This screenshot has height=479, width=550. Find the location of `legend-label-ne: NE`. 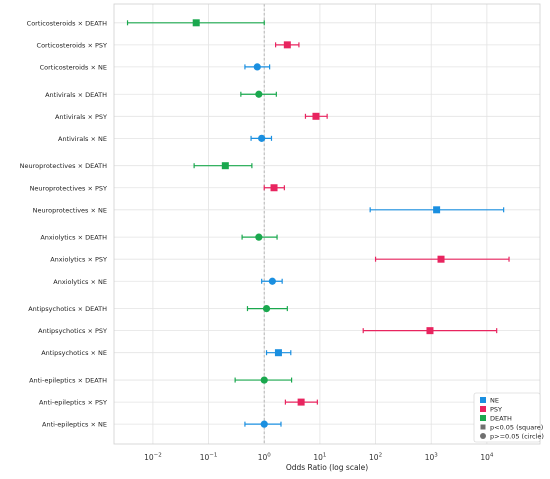

legend-label-ne: NE is located at coordinates (494, 401).